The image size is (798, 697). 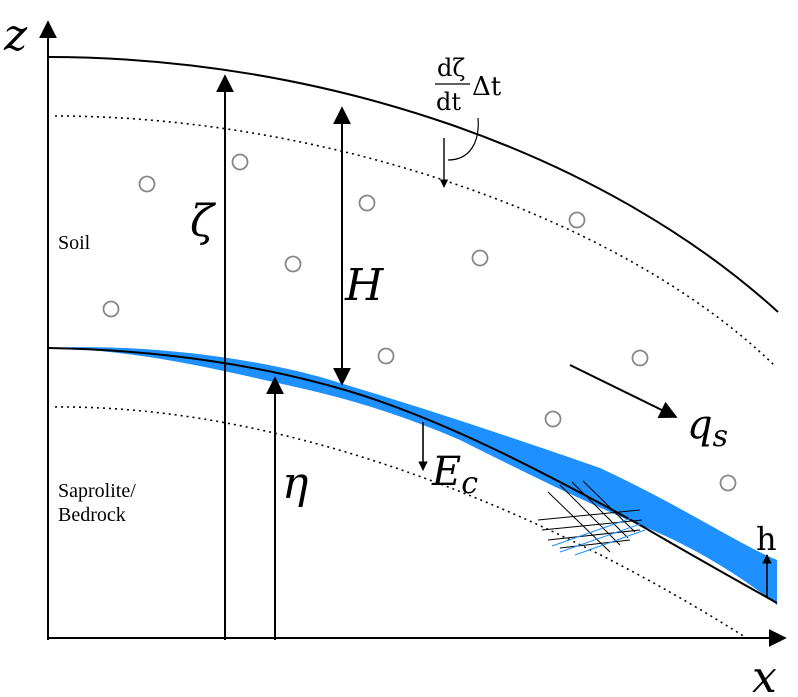 I want to click on bedrock-label-line2: Bedrock, so click(x=92, y=515).